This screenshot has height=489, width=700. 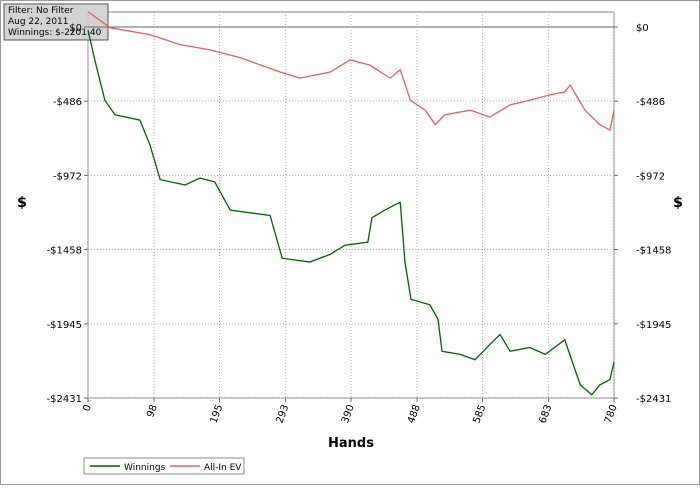 I want to click on y-tick-label: -$2431, so click(x=64, y=399).